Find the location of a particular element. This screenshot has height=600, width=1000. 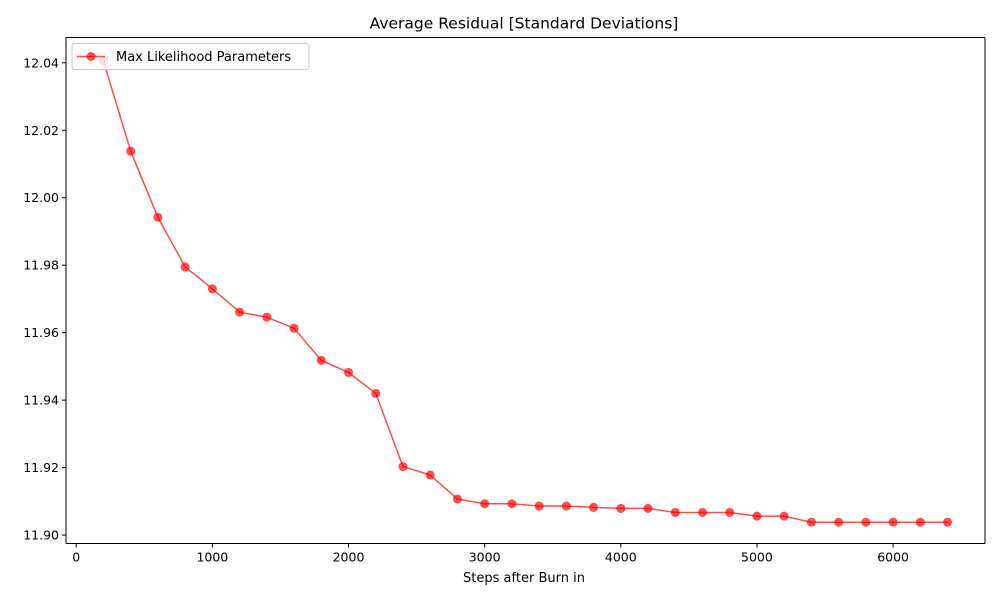

y-tick-label: 11.96 is located at coordinates (41, 332).